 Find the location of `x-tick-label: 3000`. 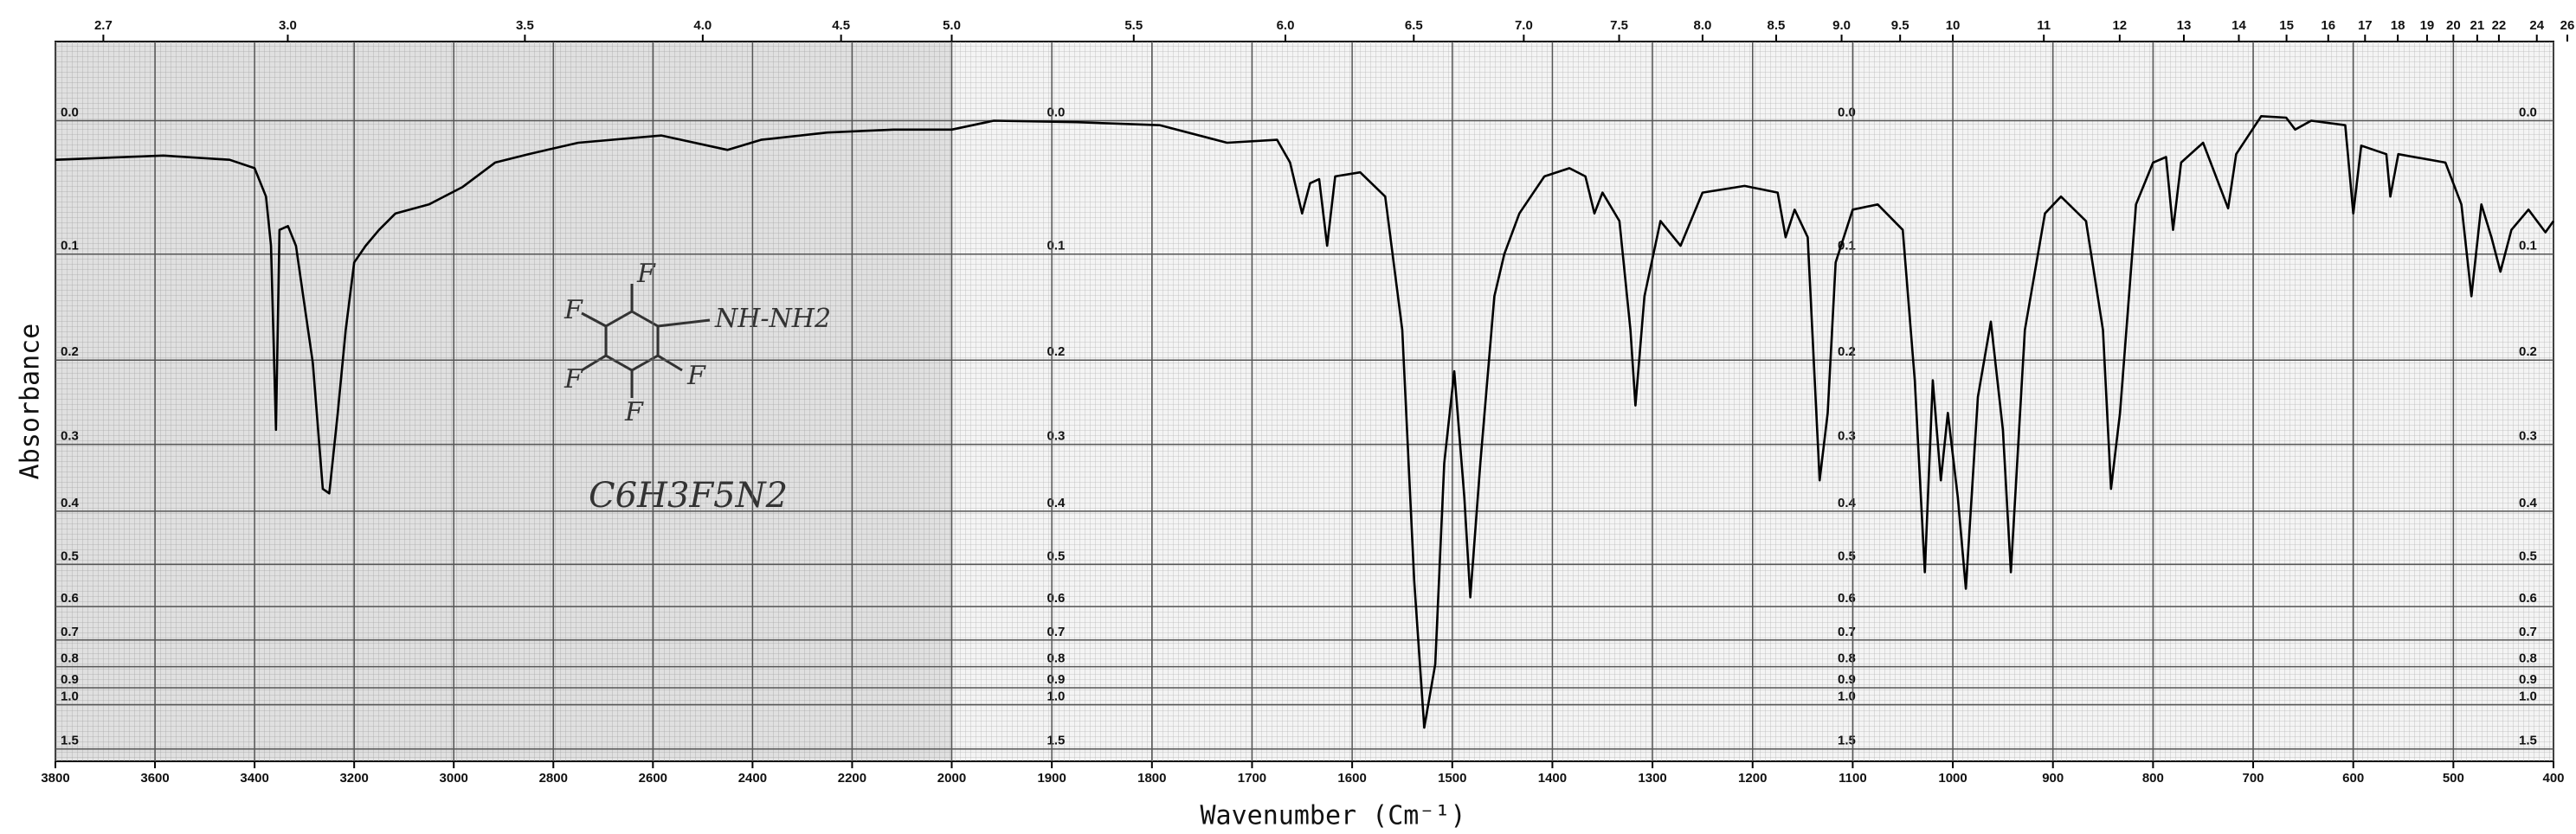

x-tick-label: 3000 is located at coordinates (454, 778).